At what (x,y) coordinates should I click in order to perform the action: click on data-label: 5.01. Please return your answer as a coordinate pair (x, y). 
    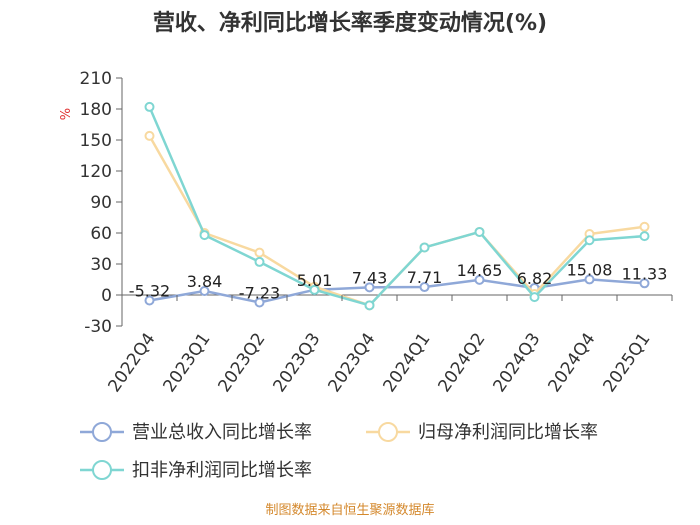
    Looking at the image, I should click on (315, 280).